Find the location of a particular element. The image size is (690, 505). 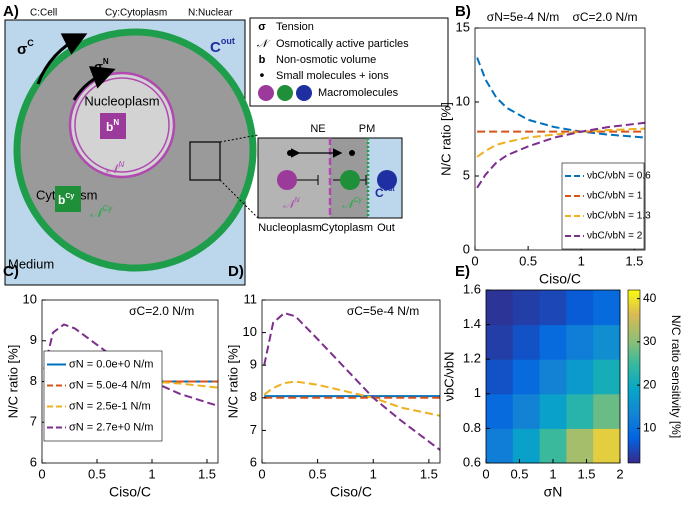

y-tick-label: 1.4 is located at coordinates (472, 323).